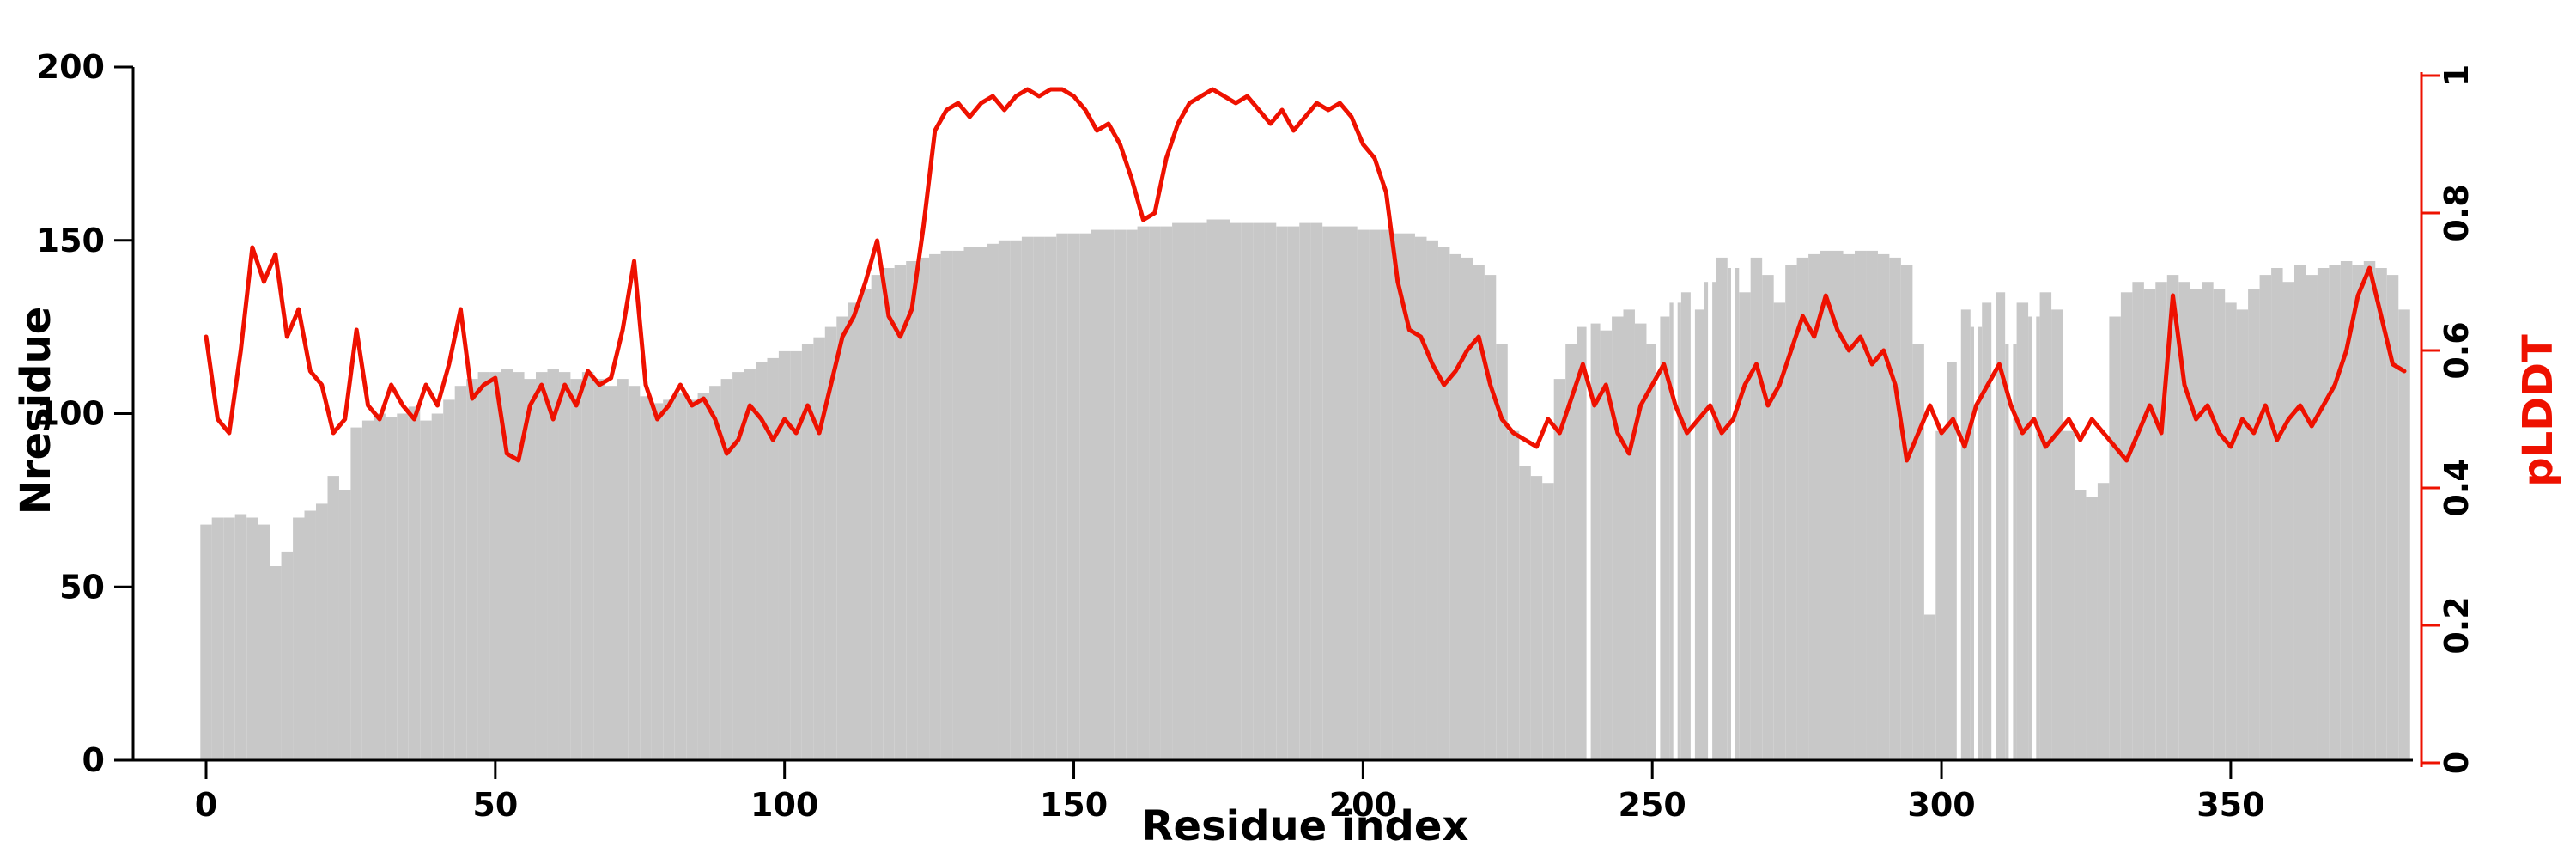 The height and width of the screenshot is (859, 2576). What do you see at coordinates (2457, 488) in the screenshot?
I see `y-right-tick-label: 0.4` at bounding box center [2457, 488].